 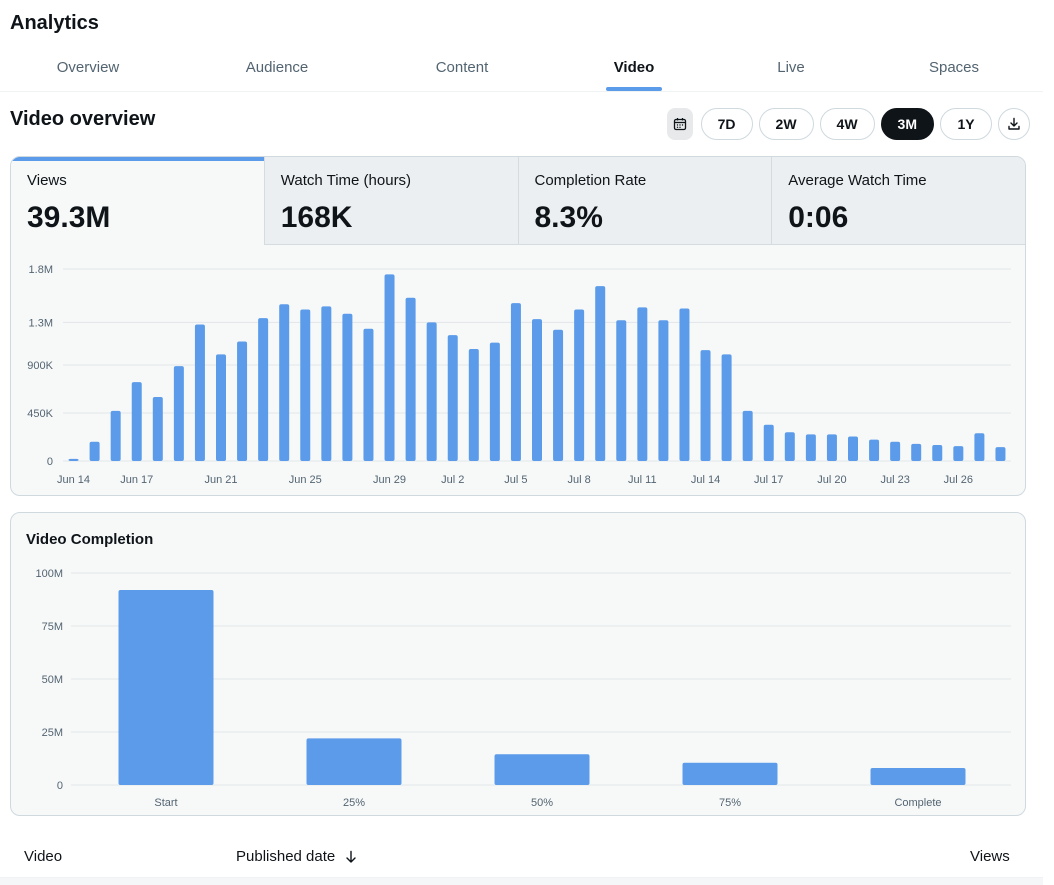 I want to click on metric-value: 168K, so click(x=316, y=217).